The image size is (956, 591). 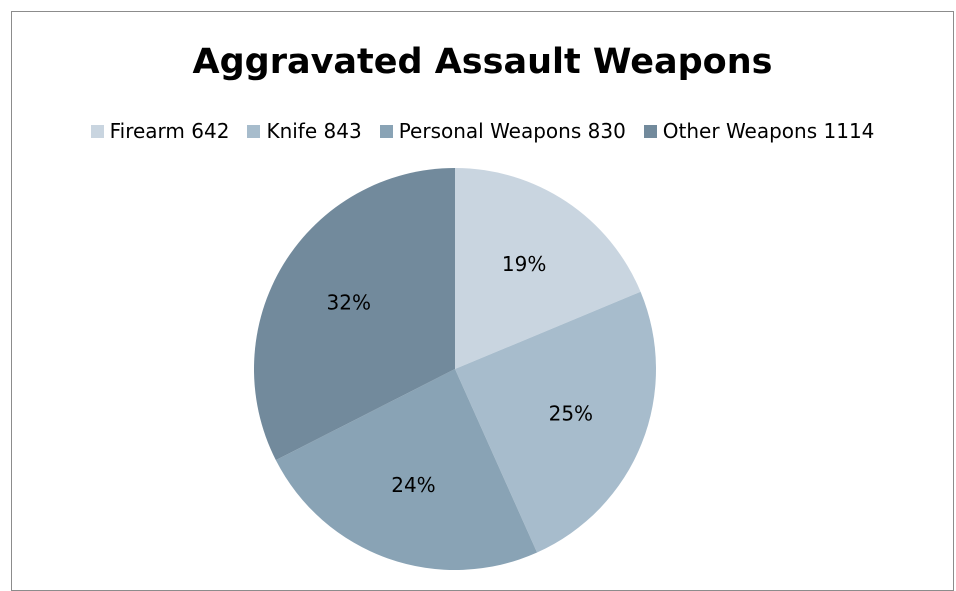 What do you see at coordinates (406, 469) in the screenshot?
I see `pie-slice-personal-weapons` at bounding box center [406, 469].